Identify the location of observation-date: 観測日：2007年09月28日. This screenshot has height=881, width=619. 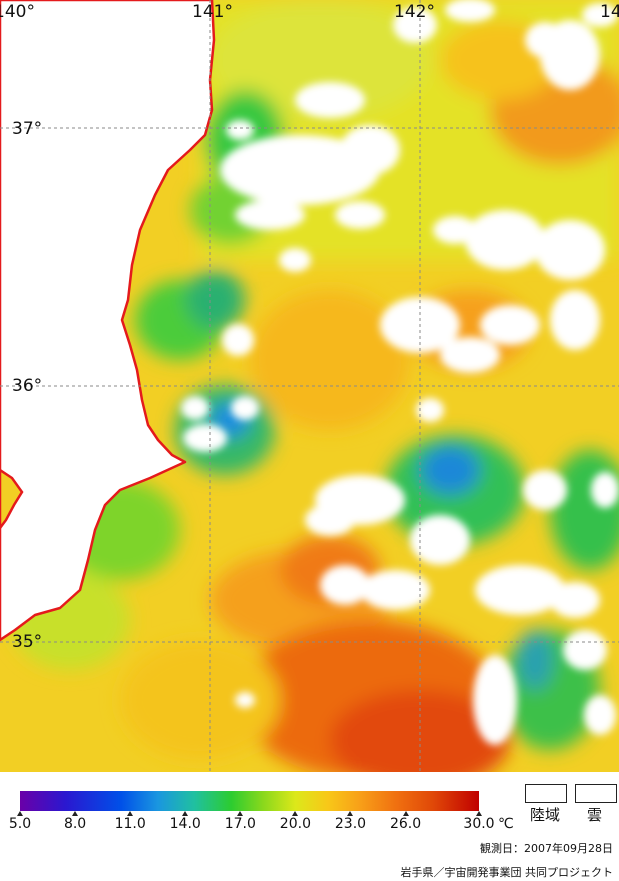
(546, 848).